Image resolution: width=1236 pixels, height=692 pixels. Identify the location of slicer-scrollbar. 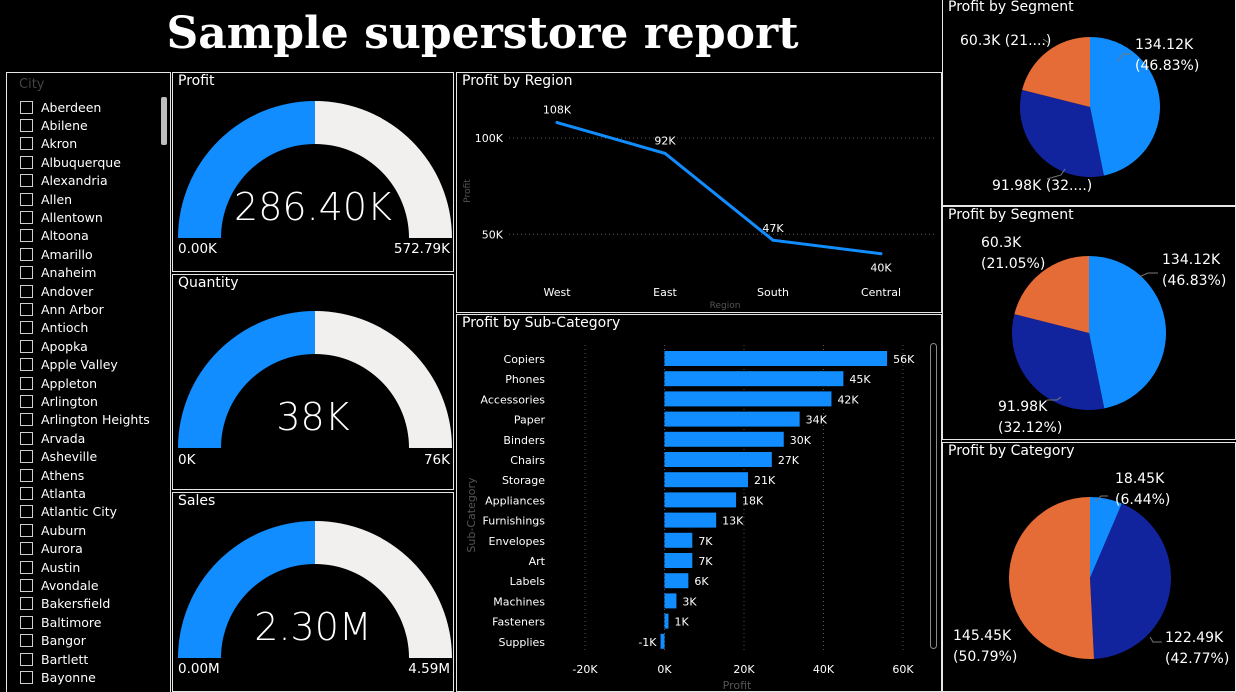
(164, 121).